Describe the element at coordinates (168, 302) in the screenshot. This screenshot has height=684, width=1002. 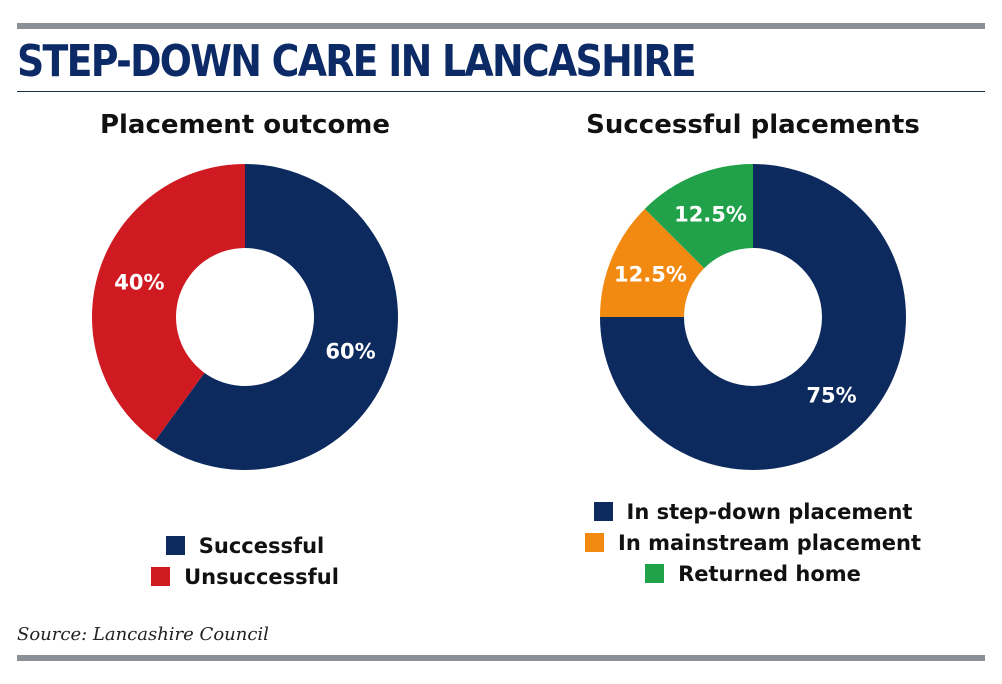
I see `donut-slice-unsuccessful` at that location.